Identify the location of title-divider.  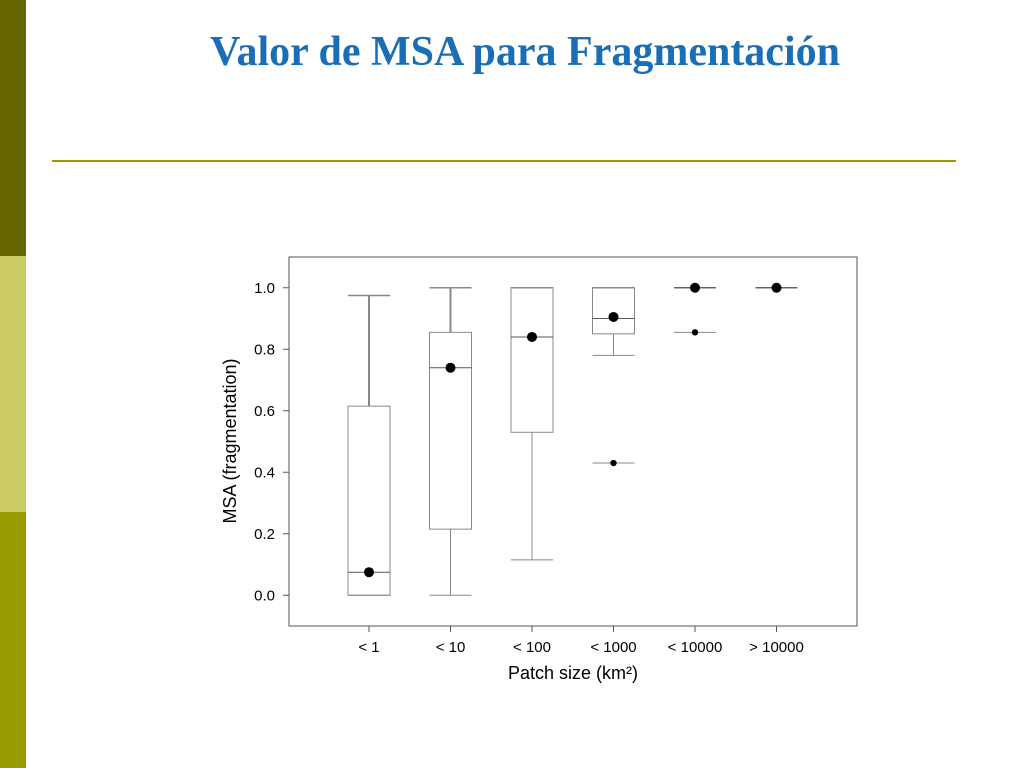
(504, 161).